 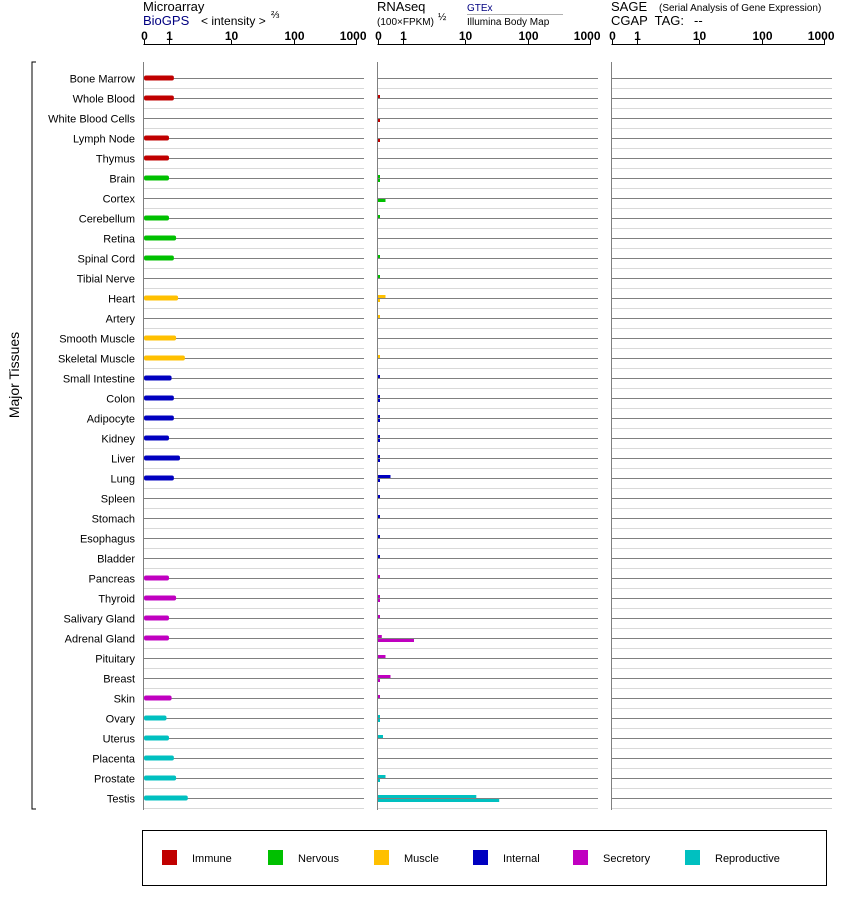 What do you see at coordinates (123, 460) in the screenshot?
I see `tissue-label: Liver` at bounding box center [123, 460].